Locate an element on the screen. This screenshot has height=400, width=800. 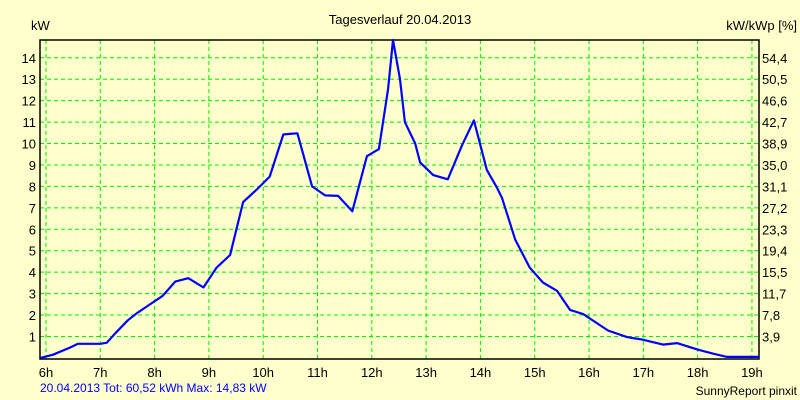
y-tick-label: 13 is located at coordinates (29, 79).